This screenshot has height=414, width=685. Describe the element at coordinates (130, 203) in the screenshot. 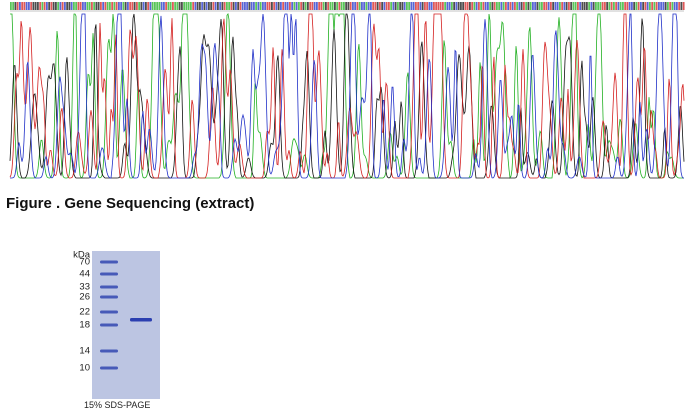

I see `figure-caption: Figure . Gene Sequencing (extract)` at that location.